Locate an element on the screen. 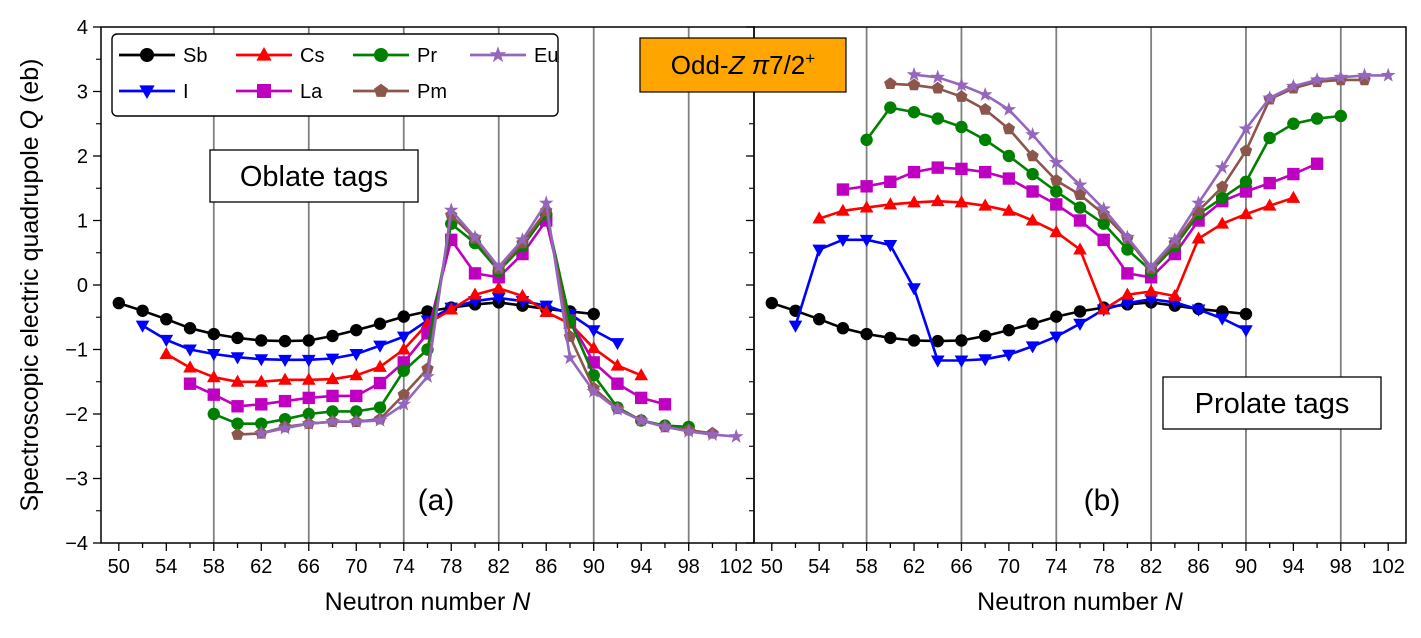  x-tick-label: 82 is located at coordinates (1151, 567).